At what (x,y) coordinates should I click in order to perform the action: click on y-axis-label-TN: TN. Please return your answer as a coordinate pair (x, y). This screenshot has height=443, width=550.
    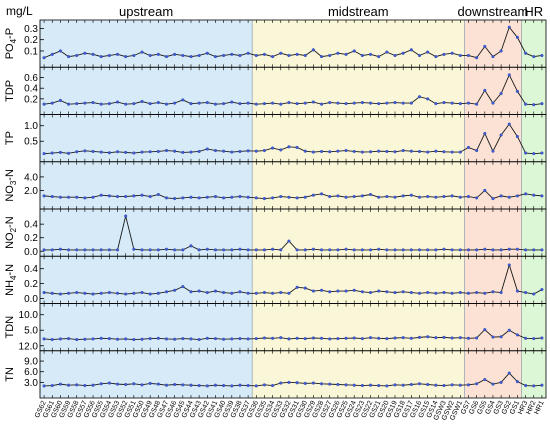
    Looking at the image, I should click on (10, 374).